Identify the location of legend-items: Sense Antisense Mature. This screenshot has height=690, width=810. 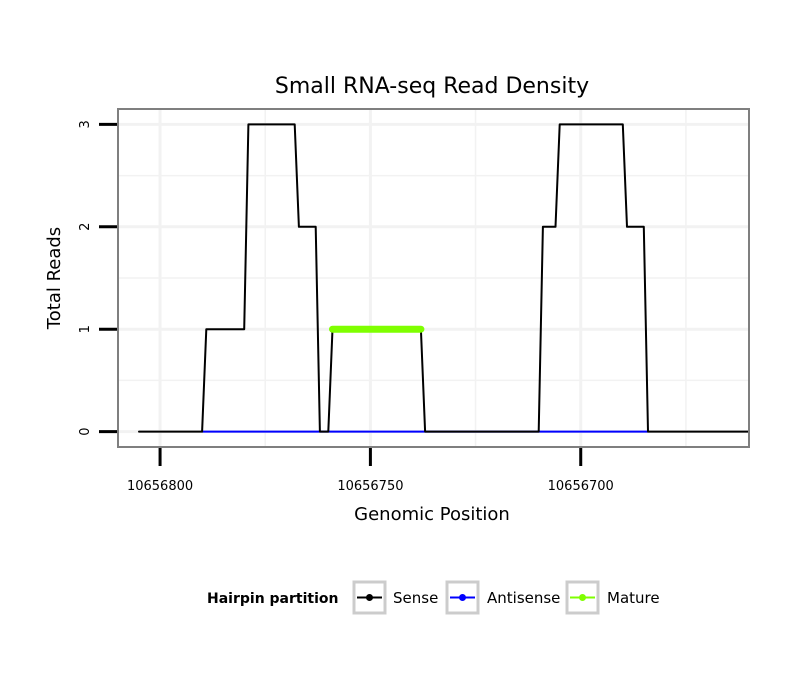
(506, 597).